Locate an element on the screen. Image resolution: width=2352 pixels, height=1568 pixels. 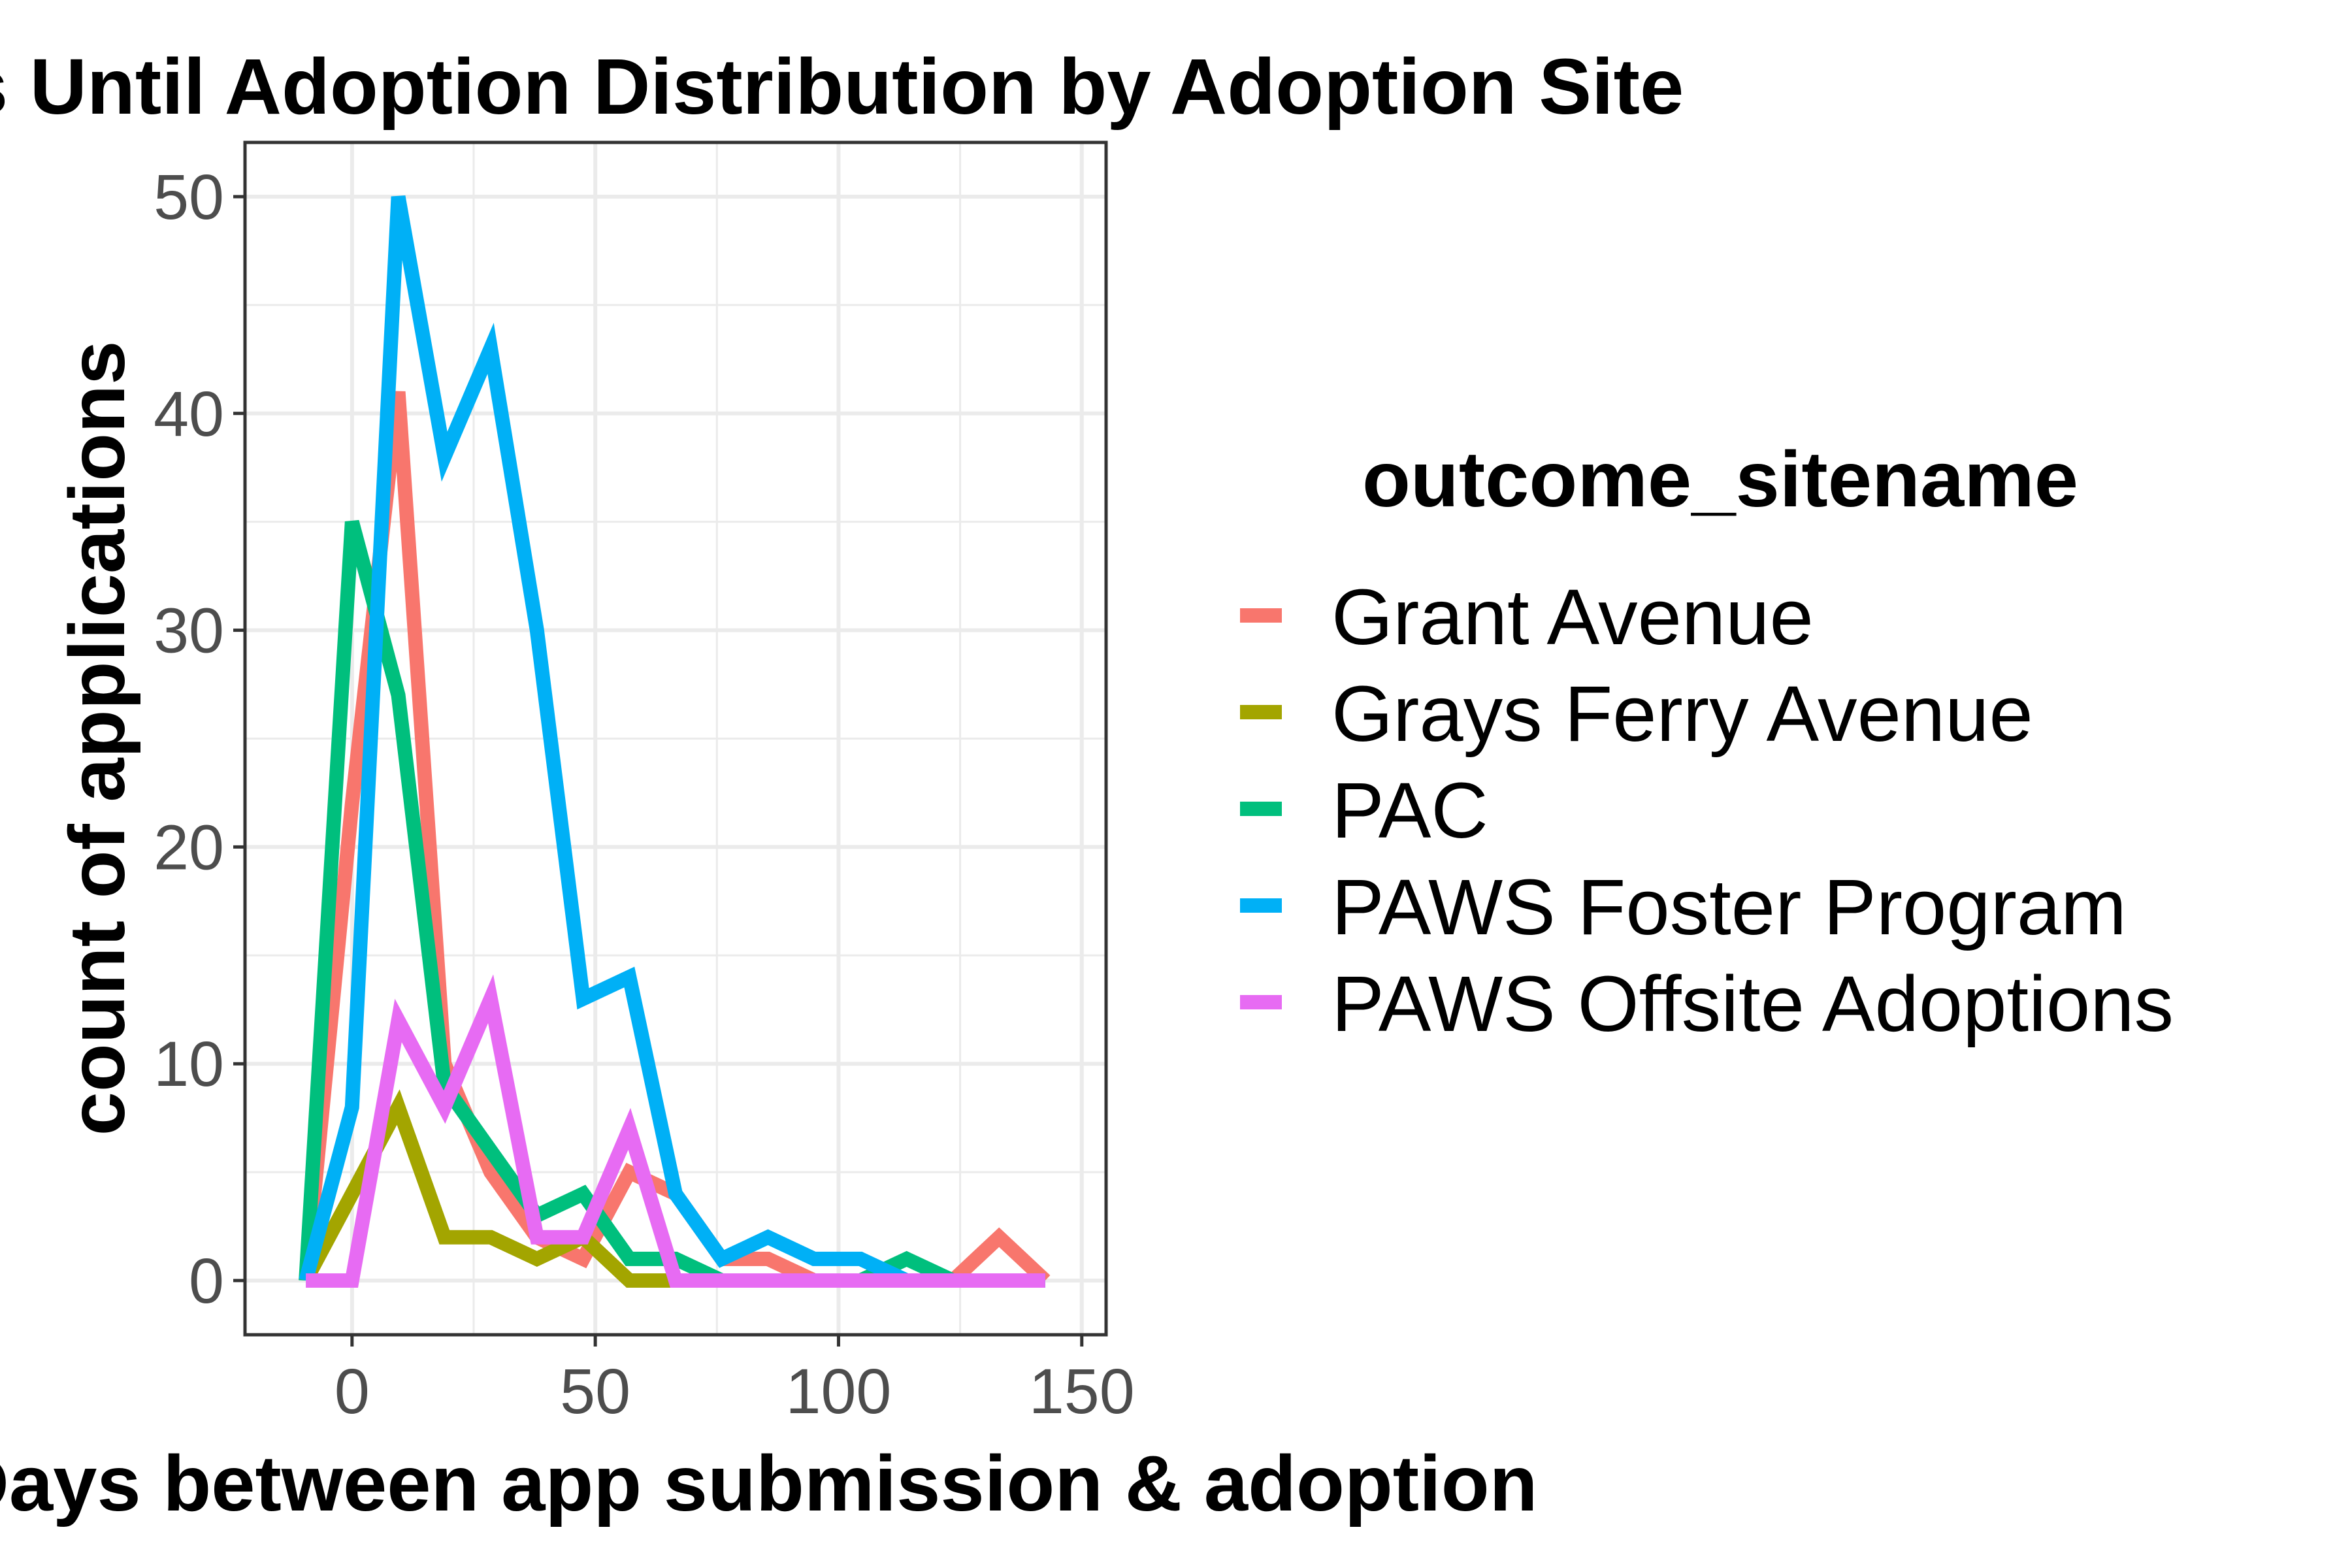
x-tick-label: 0 is located at coordinates (352, 1391).